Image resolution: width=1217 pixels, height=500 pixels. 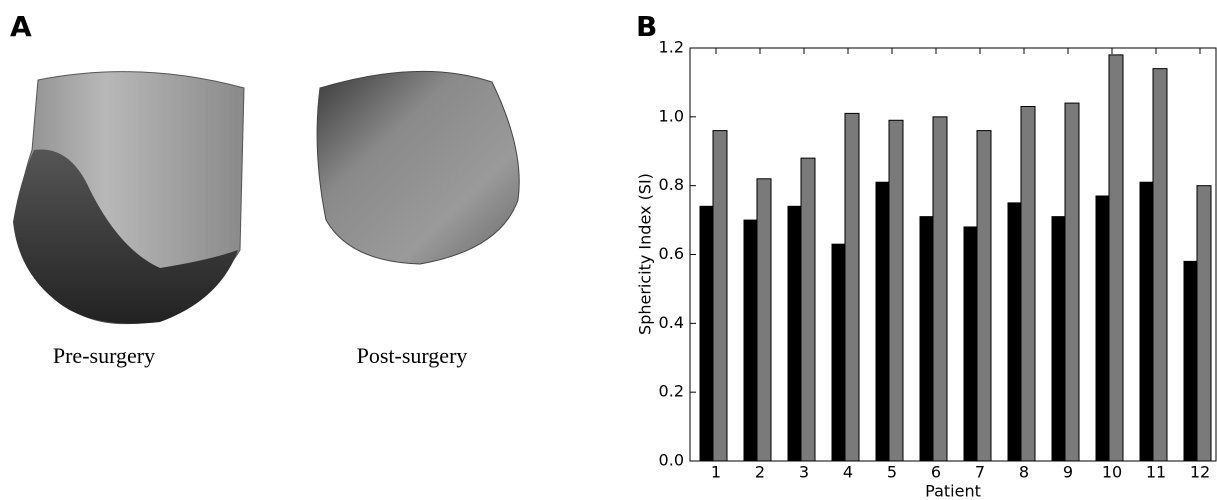 What do you see at coordinates (1112, 472) in the screenshot?
I see `x-tick-label: 10` at bounding box center [1112, 472].